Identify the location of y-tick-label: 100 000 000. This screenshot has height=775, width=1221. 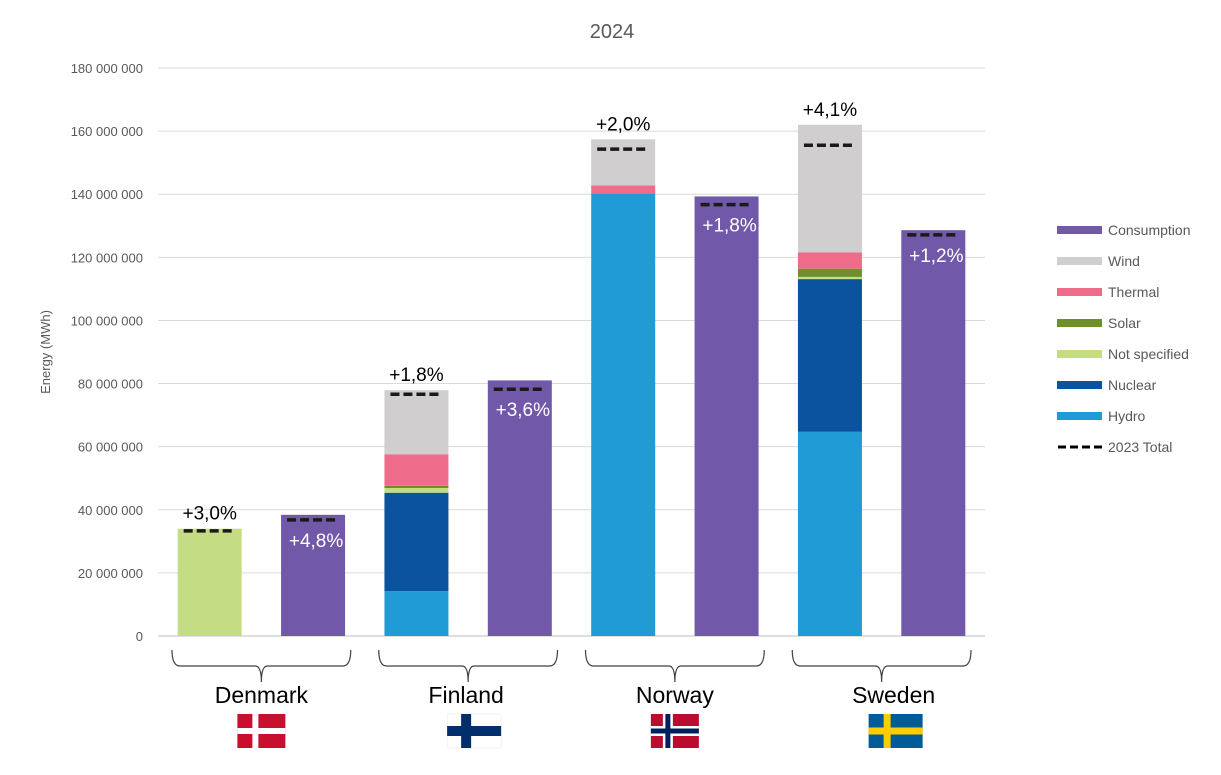
(107, 320).